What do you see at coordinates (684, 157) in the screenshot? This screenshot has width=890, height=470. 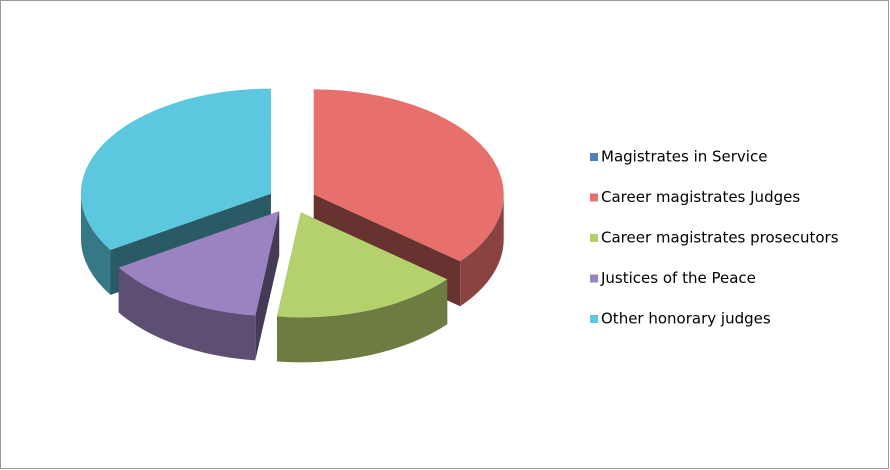 I see `legend-label: Magistrates in Service` at bounding box center [684, 157].